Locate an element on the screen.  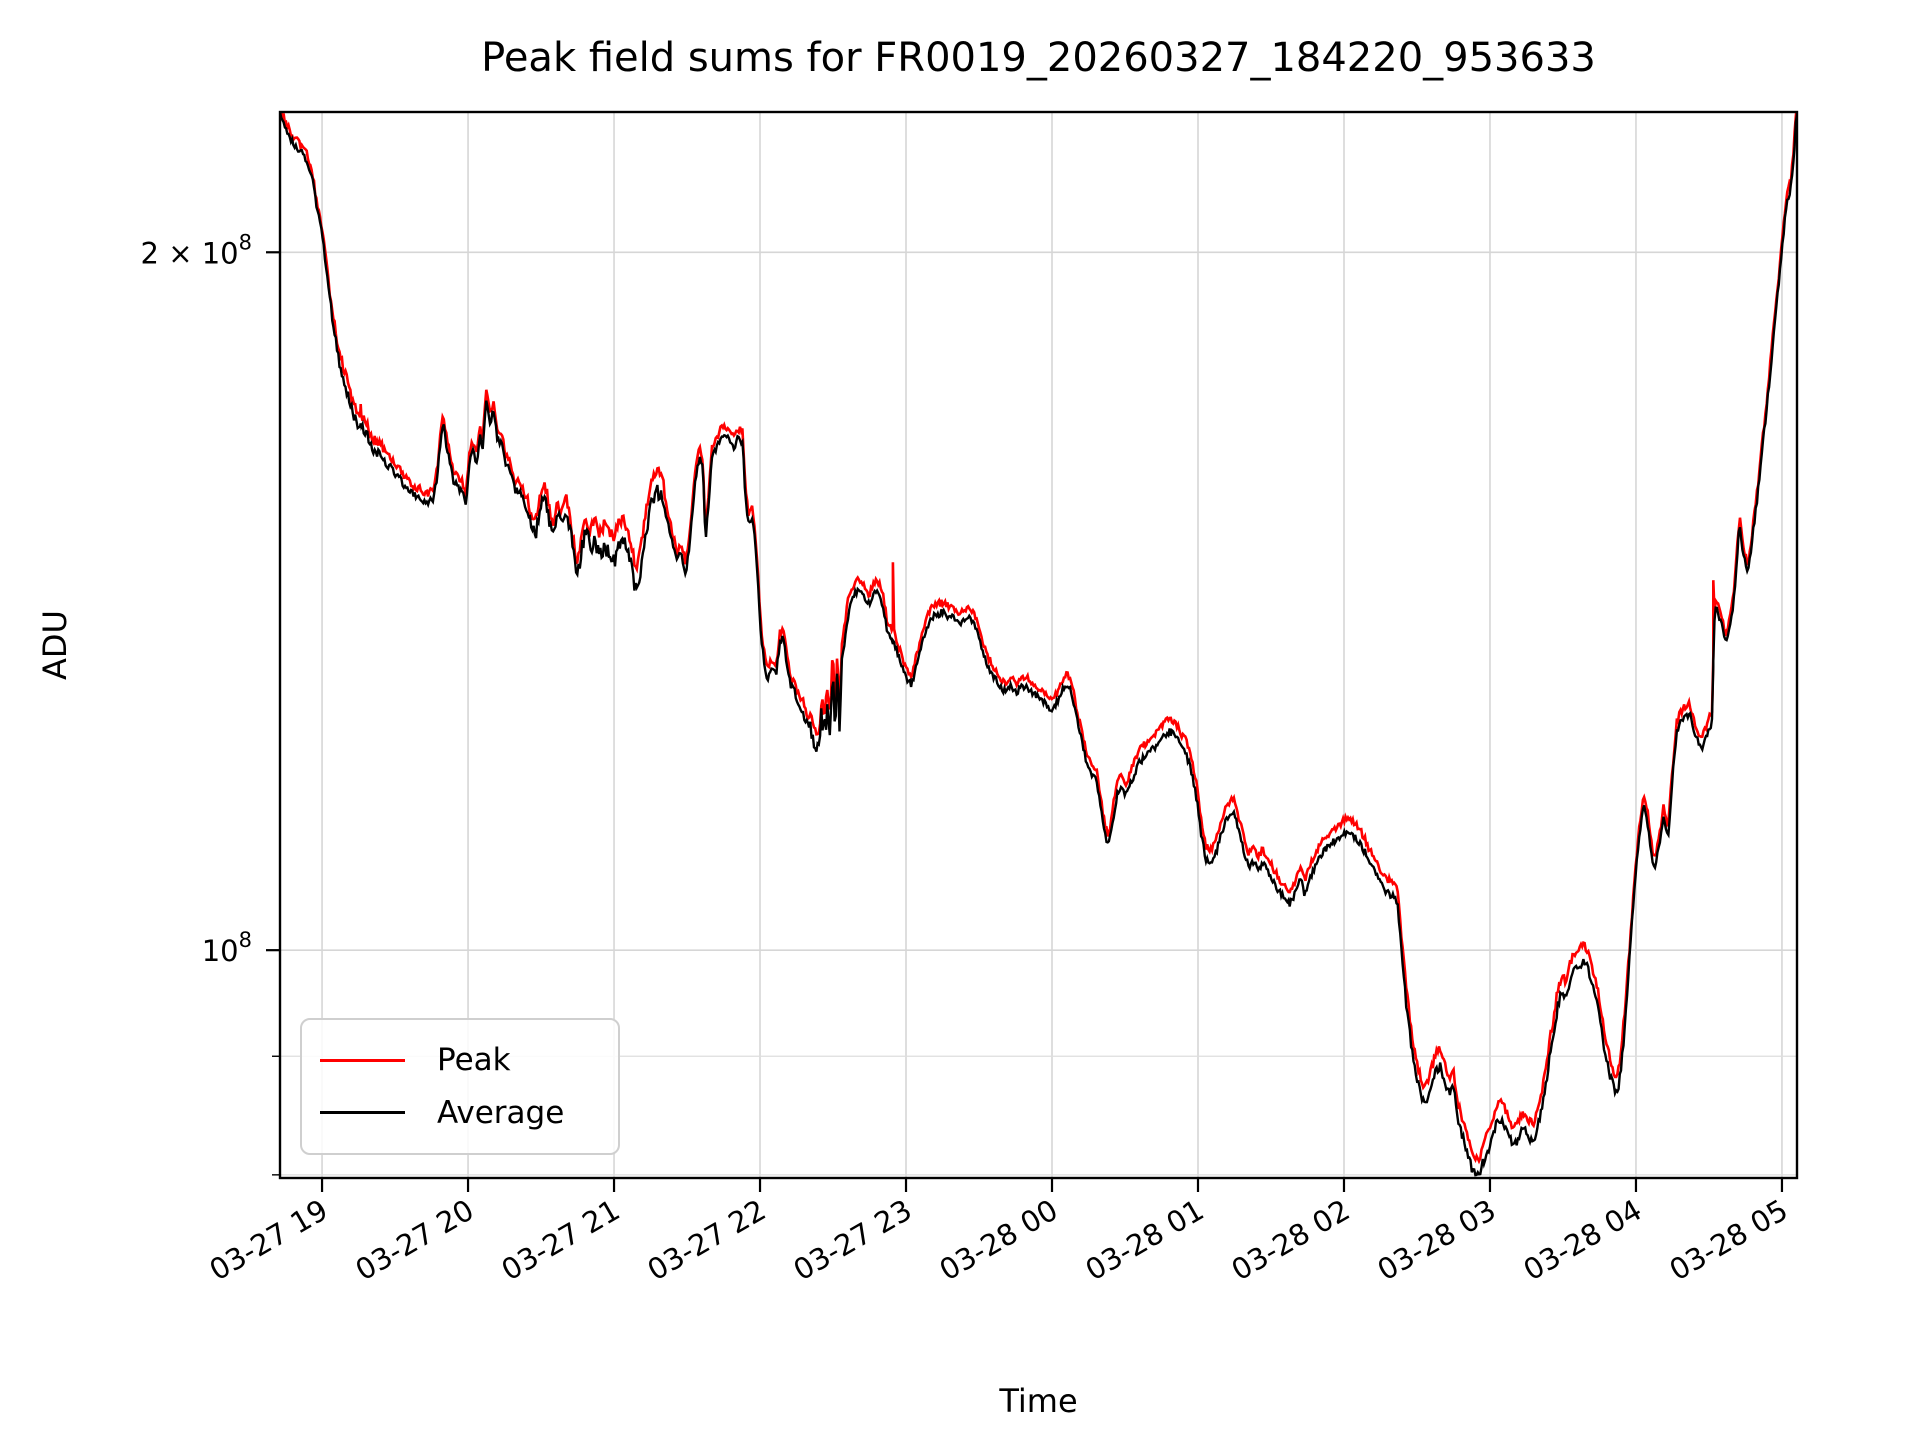
x-tick-label: 03-28 02 is located at coordinates (1291, 1240).